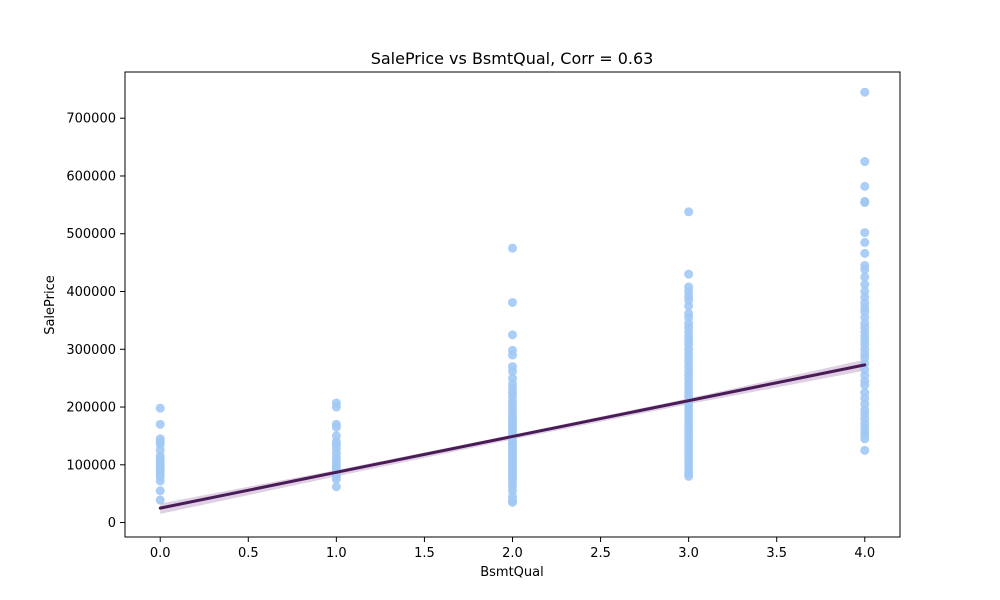 This screenshot has height=600, width=1000. I want to click on x-axis-label: BsmtQual, so click(512, 572).